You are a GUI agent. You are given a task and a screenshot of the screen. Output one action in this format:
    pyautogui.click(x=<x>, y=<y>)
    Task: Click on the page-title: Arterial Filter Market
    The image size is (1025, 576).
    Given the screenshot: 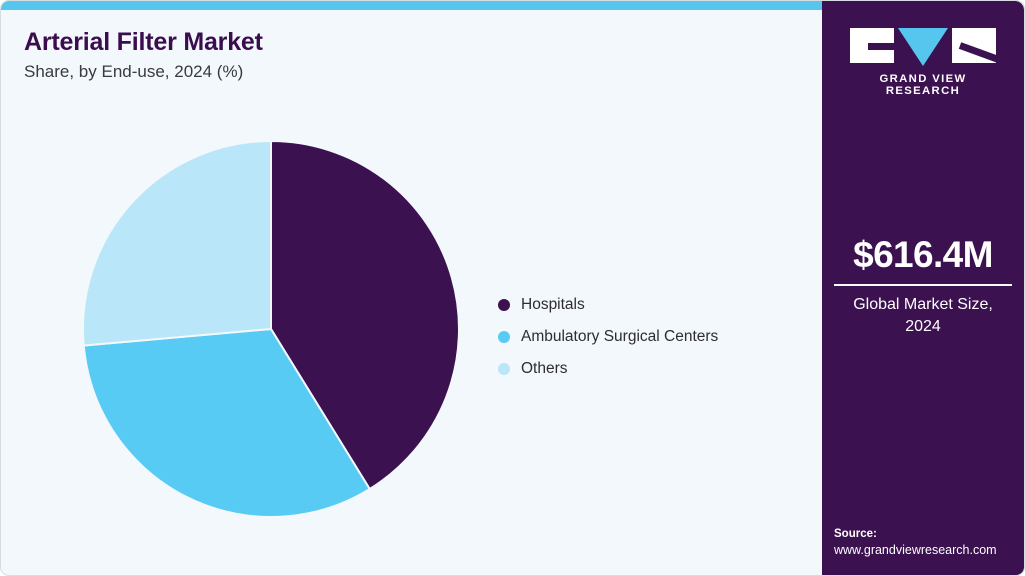 What is the action you would take?
    pyautogui.click(x=143, y=42)
    